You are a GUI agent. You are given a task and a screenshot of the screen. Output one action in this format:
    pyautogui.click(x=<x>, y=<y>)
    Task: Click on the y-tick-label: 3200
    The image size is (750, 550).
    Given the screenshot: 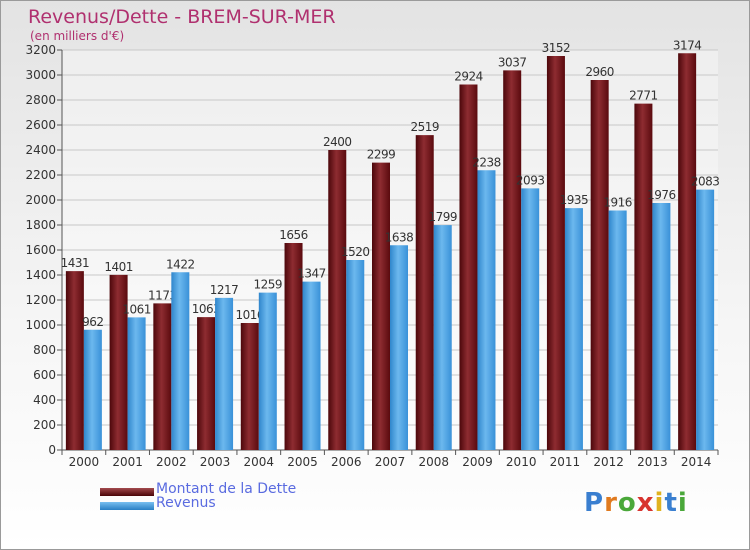 What is the action you would take?
    pyautogui.click(x=40, y=50)
    